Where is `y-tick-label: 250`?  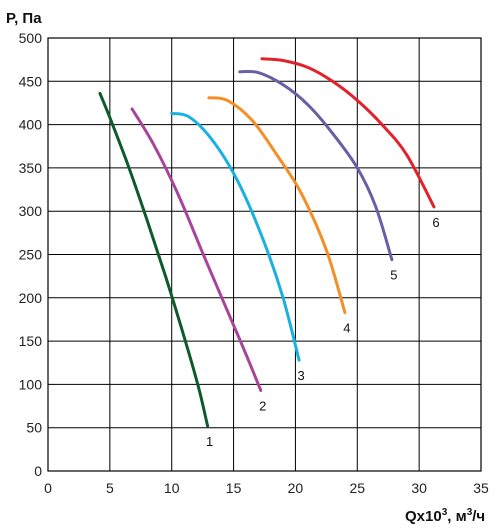
y-tick-label: 250 is located at coordinates (31, 255).